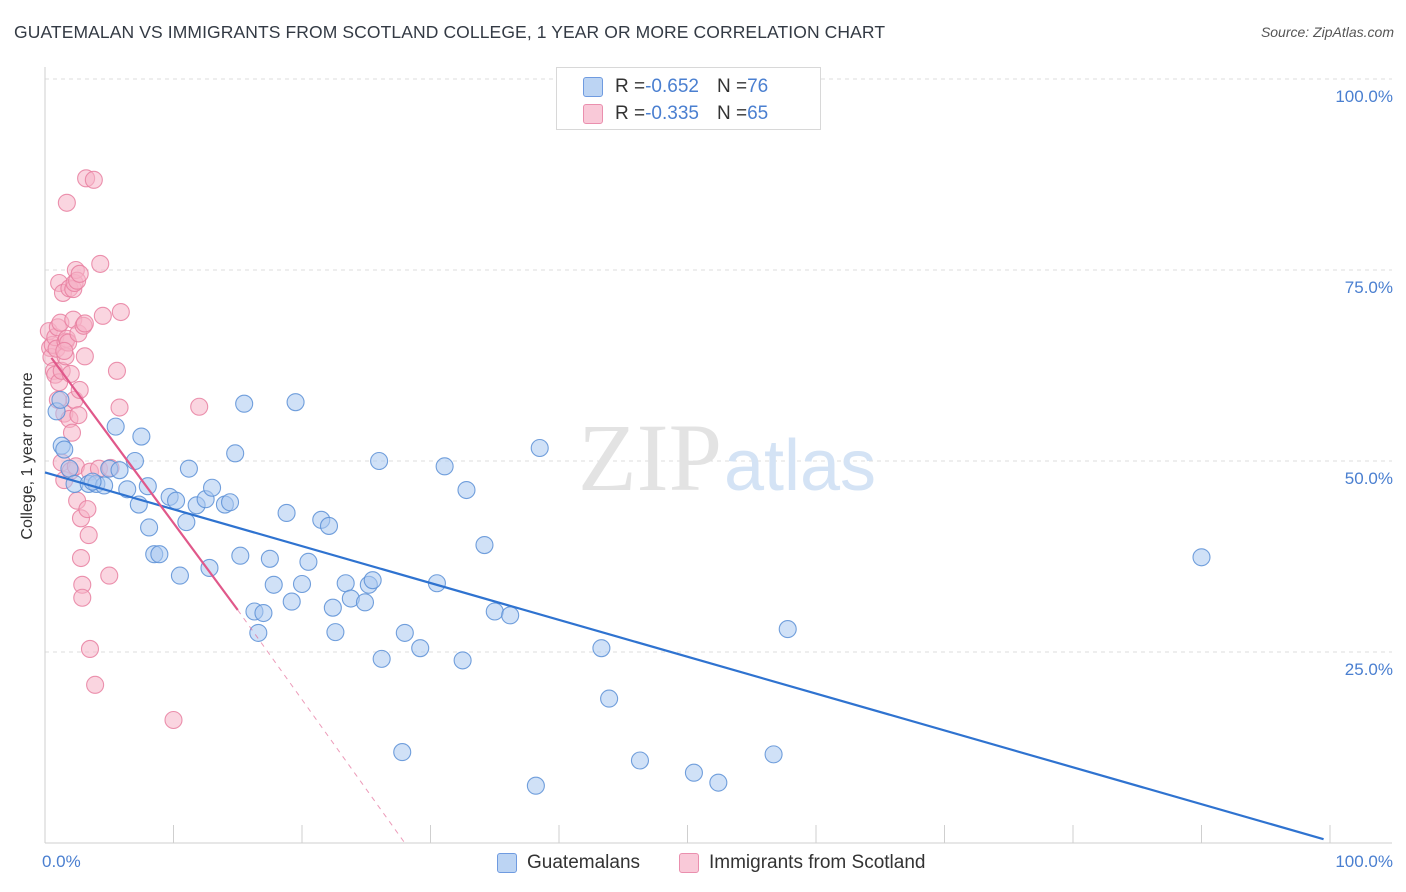 The image size is (1406, 892). I want to click on scotland-trend-extension, so click(321, 726).